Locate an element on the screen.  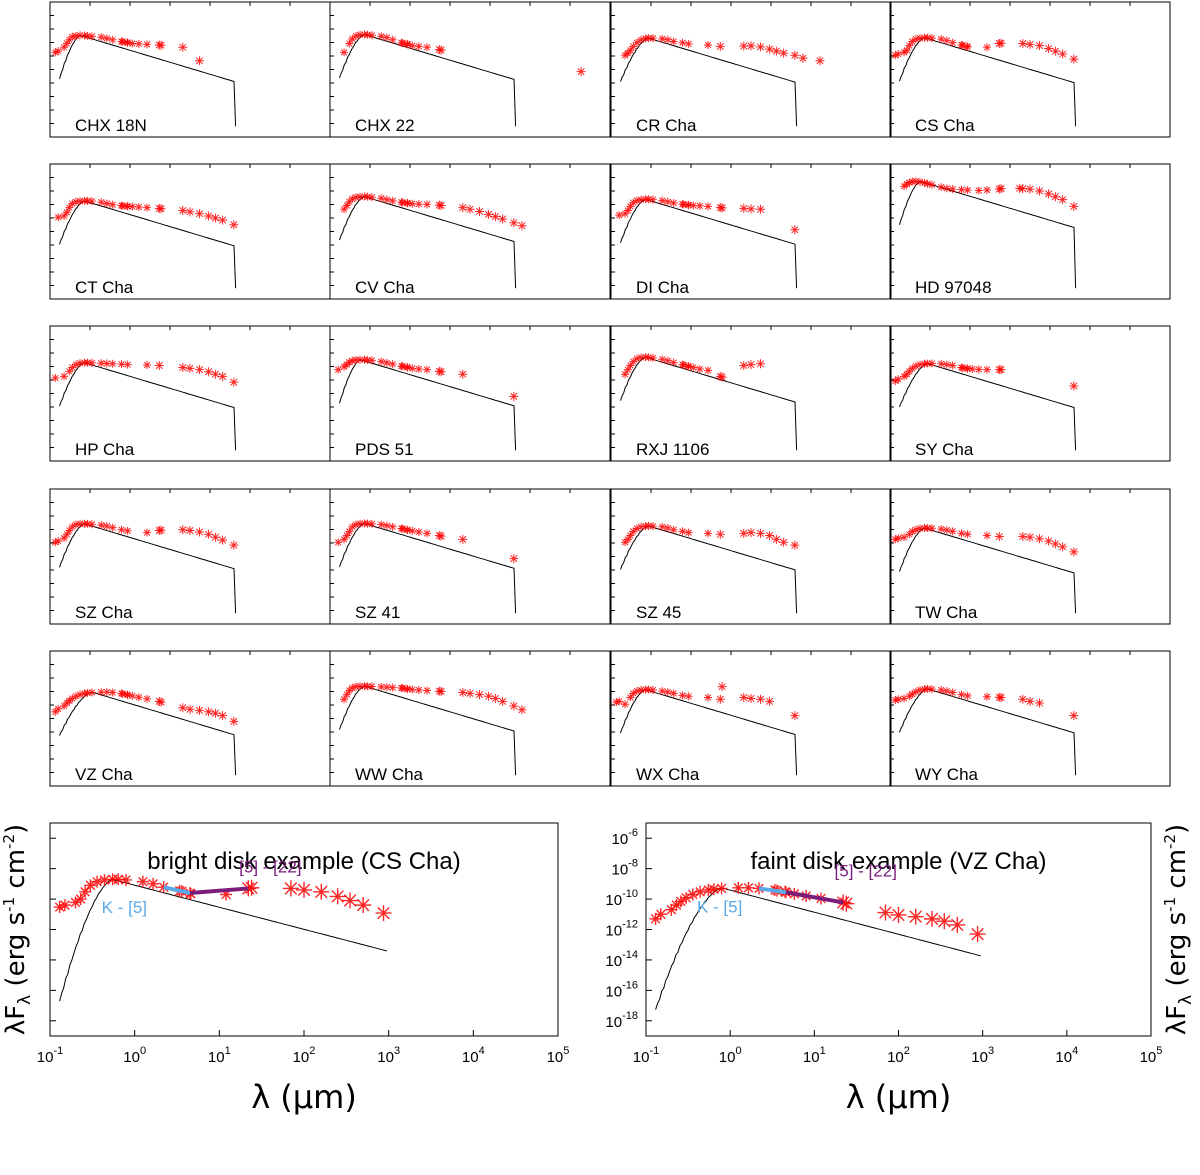
x-tick-label-20-6: 10⁵ is located at coordinates (558, 1055).